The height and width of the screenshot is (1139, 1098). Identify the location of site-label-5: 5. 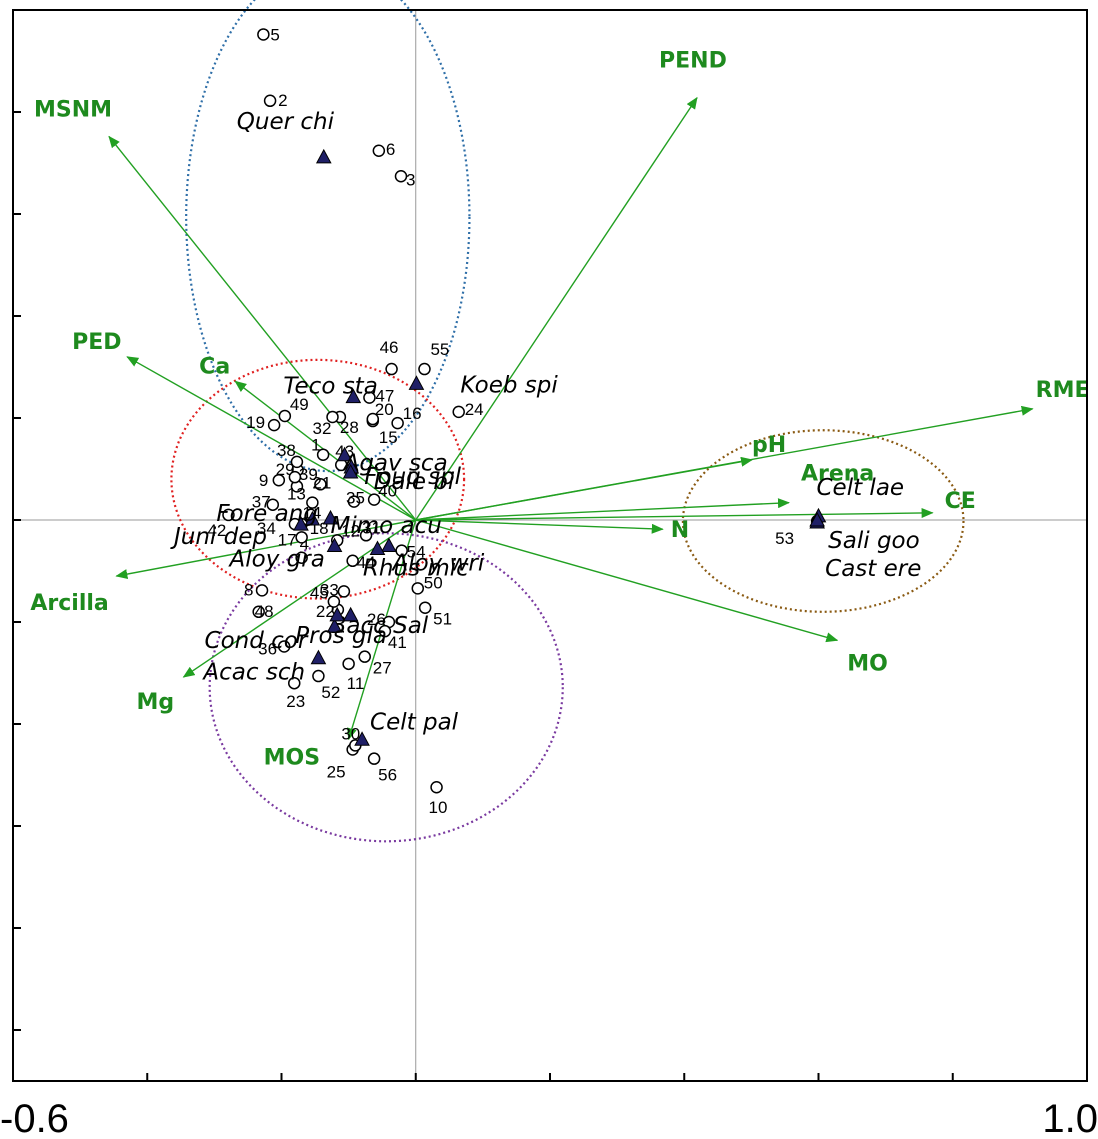
(274, 34).